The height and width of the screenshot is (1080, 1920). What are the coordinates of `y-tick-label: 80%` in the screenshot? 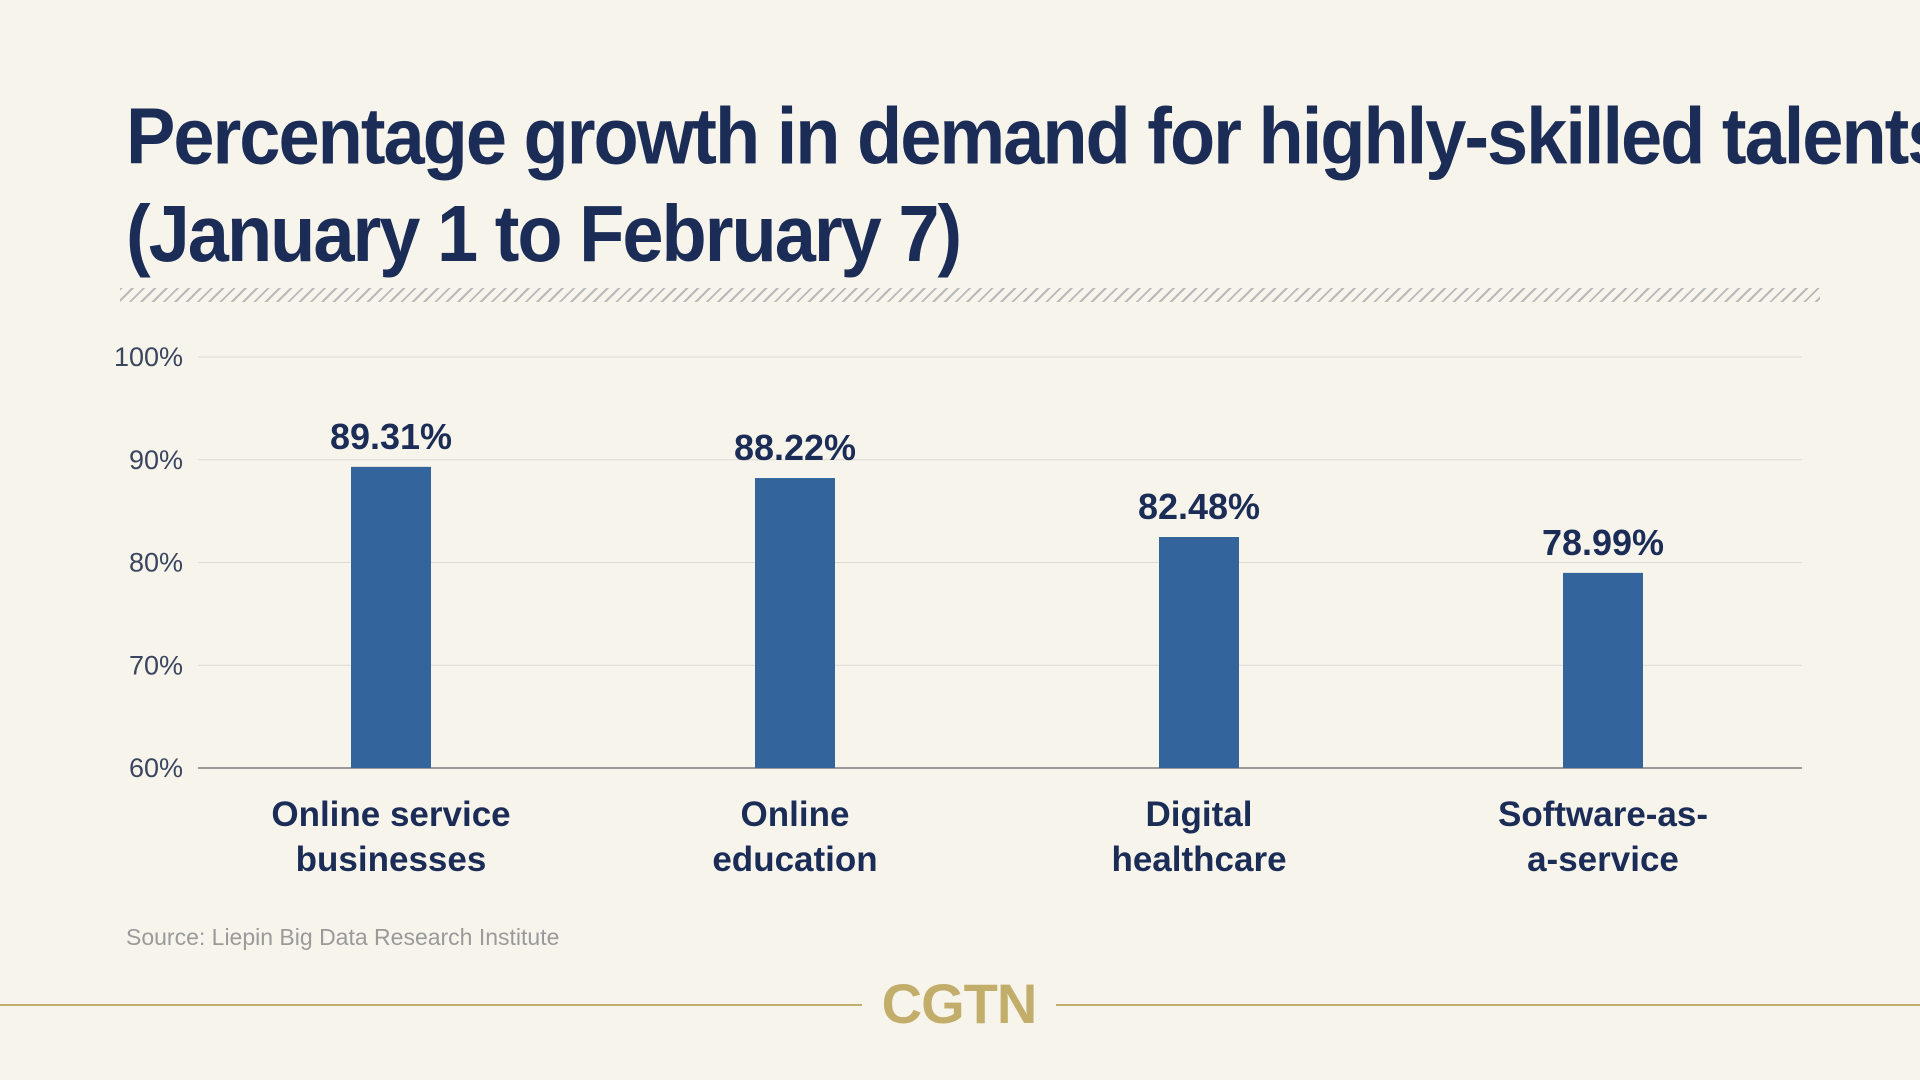 It's located at (156, 563).